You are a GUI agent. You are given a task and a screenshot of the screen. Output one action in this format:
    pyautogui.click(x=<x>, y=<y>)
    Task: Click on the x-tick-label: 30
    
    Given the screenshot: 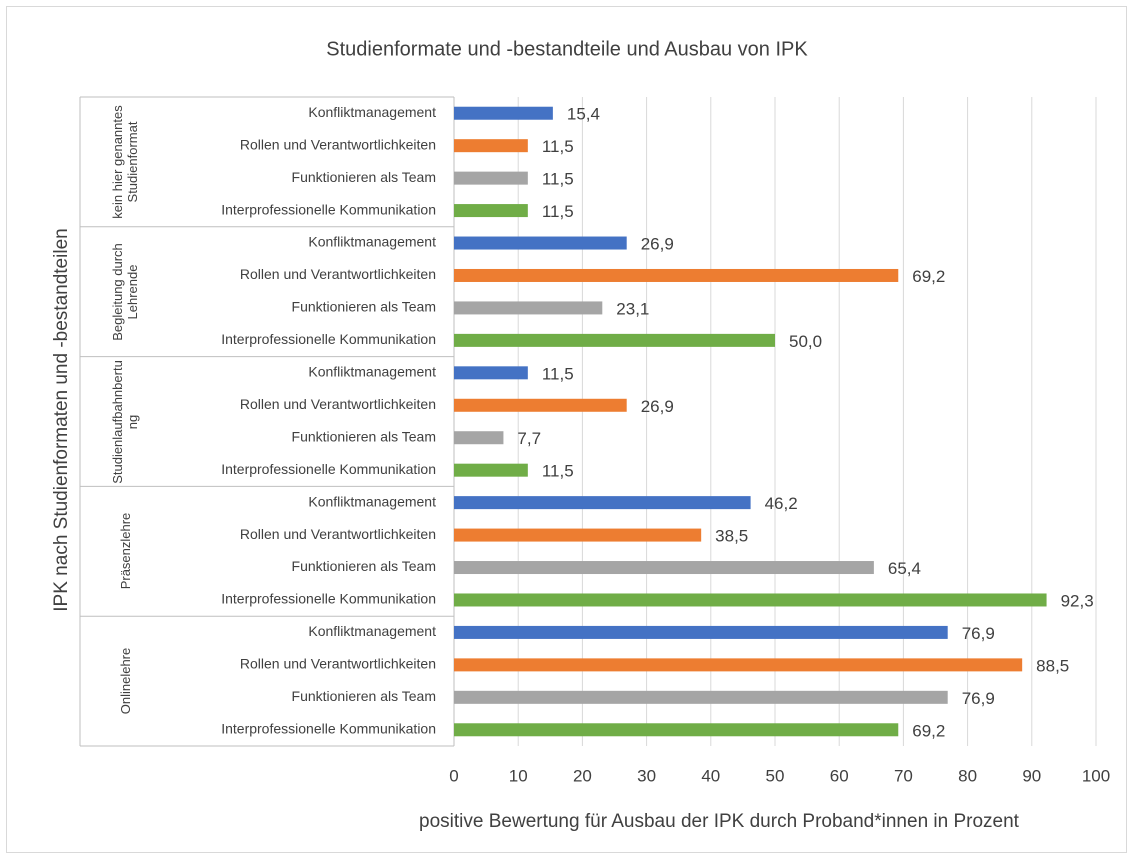 What is the action you would take?
    pyautogui.click(x=646, y=775)
    